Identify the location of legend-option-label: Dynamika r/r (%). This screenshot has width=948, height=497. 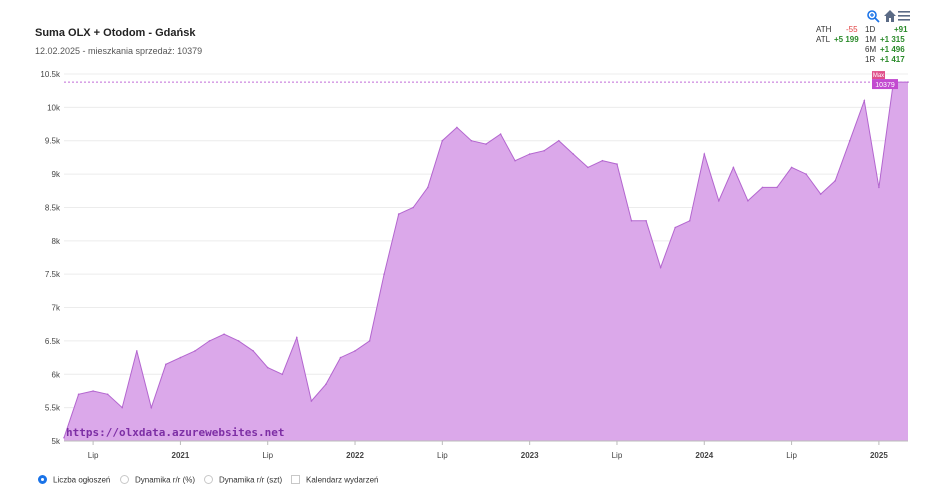
(165, 480).